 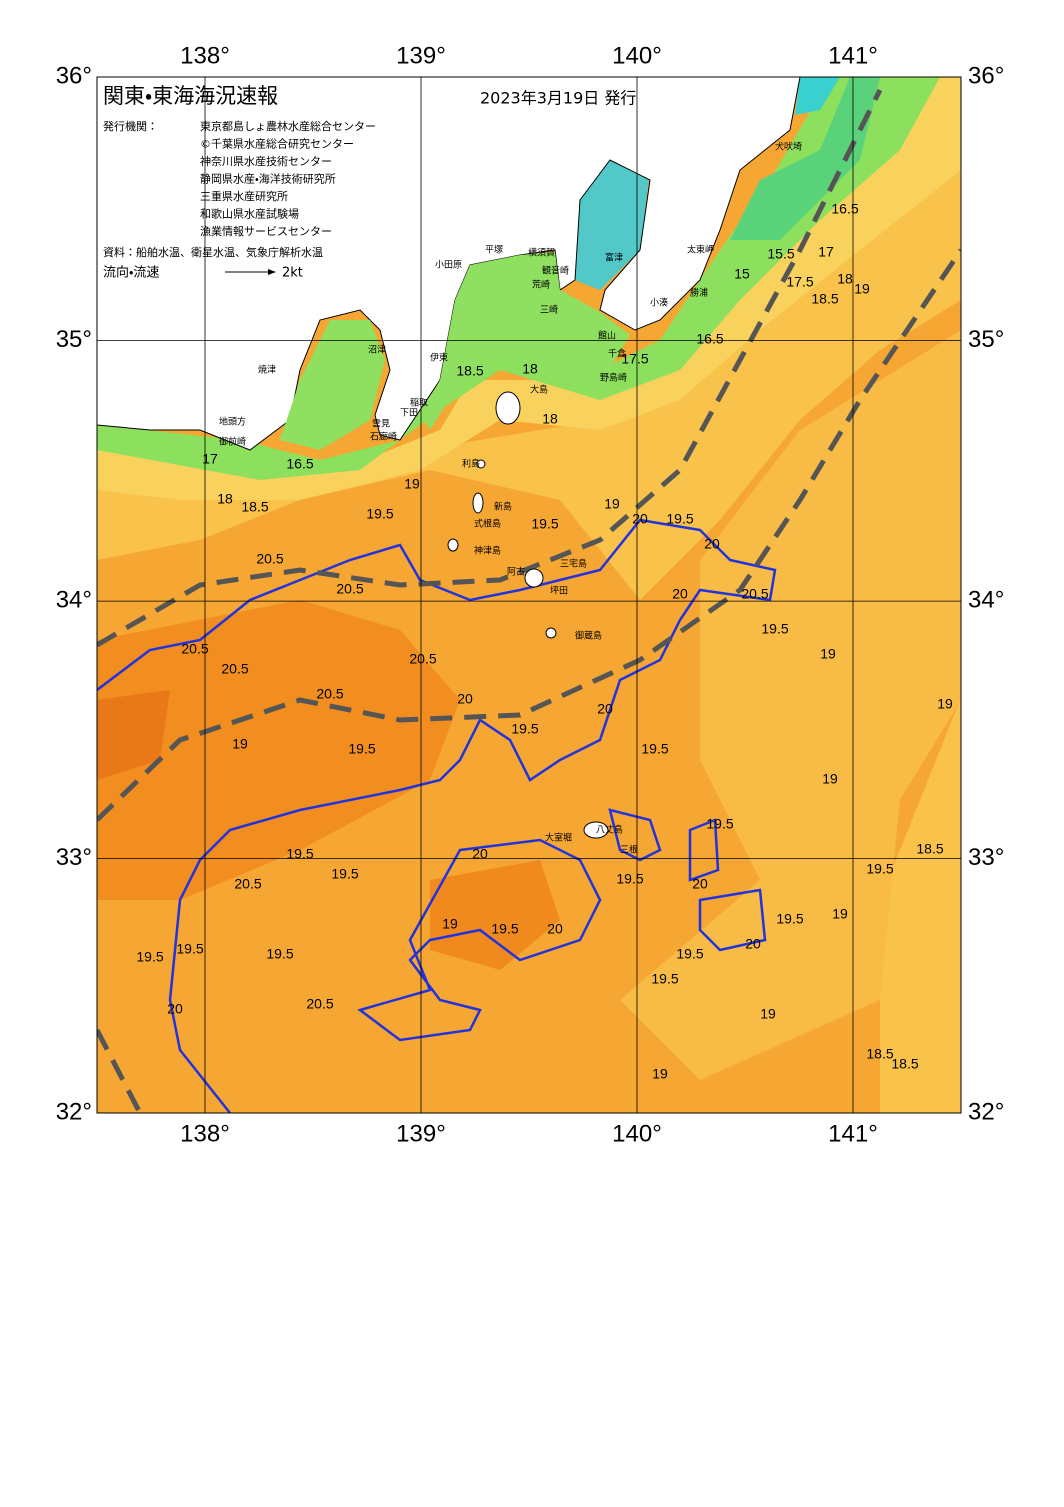 What do you see at coordinates (277, 144) in the screenshot?
I see `issuer: ©千葉県水産総合研究センター` at bounding box center [277, 144].